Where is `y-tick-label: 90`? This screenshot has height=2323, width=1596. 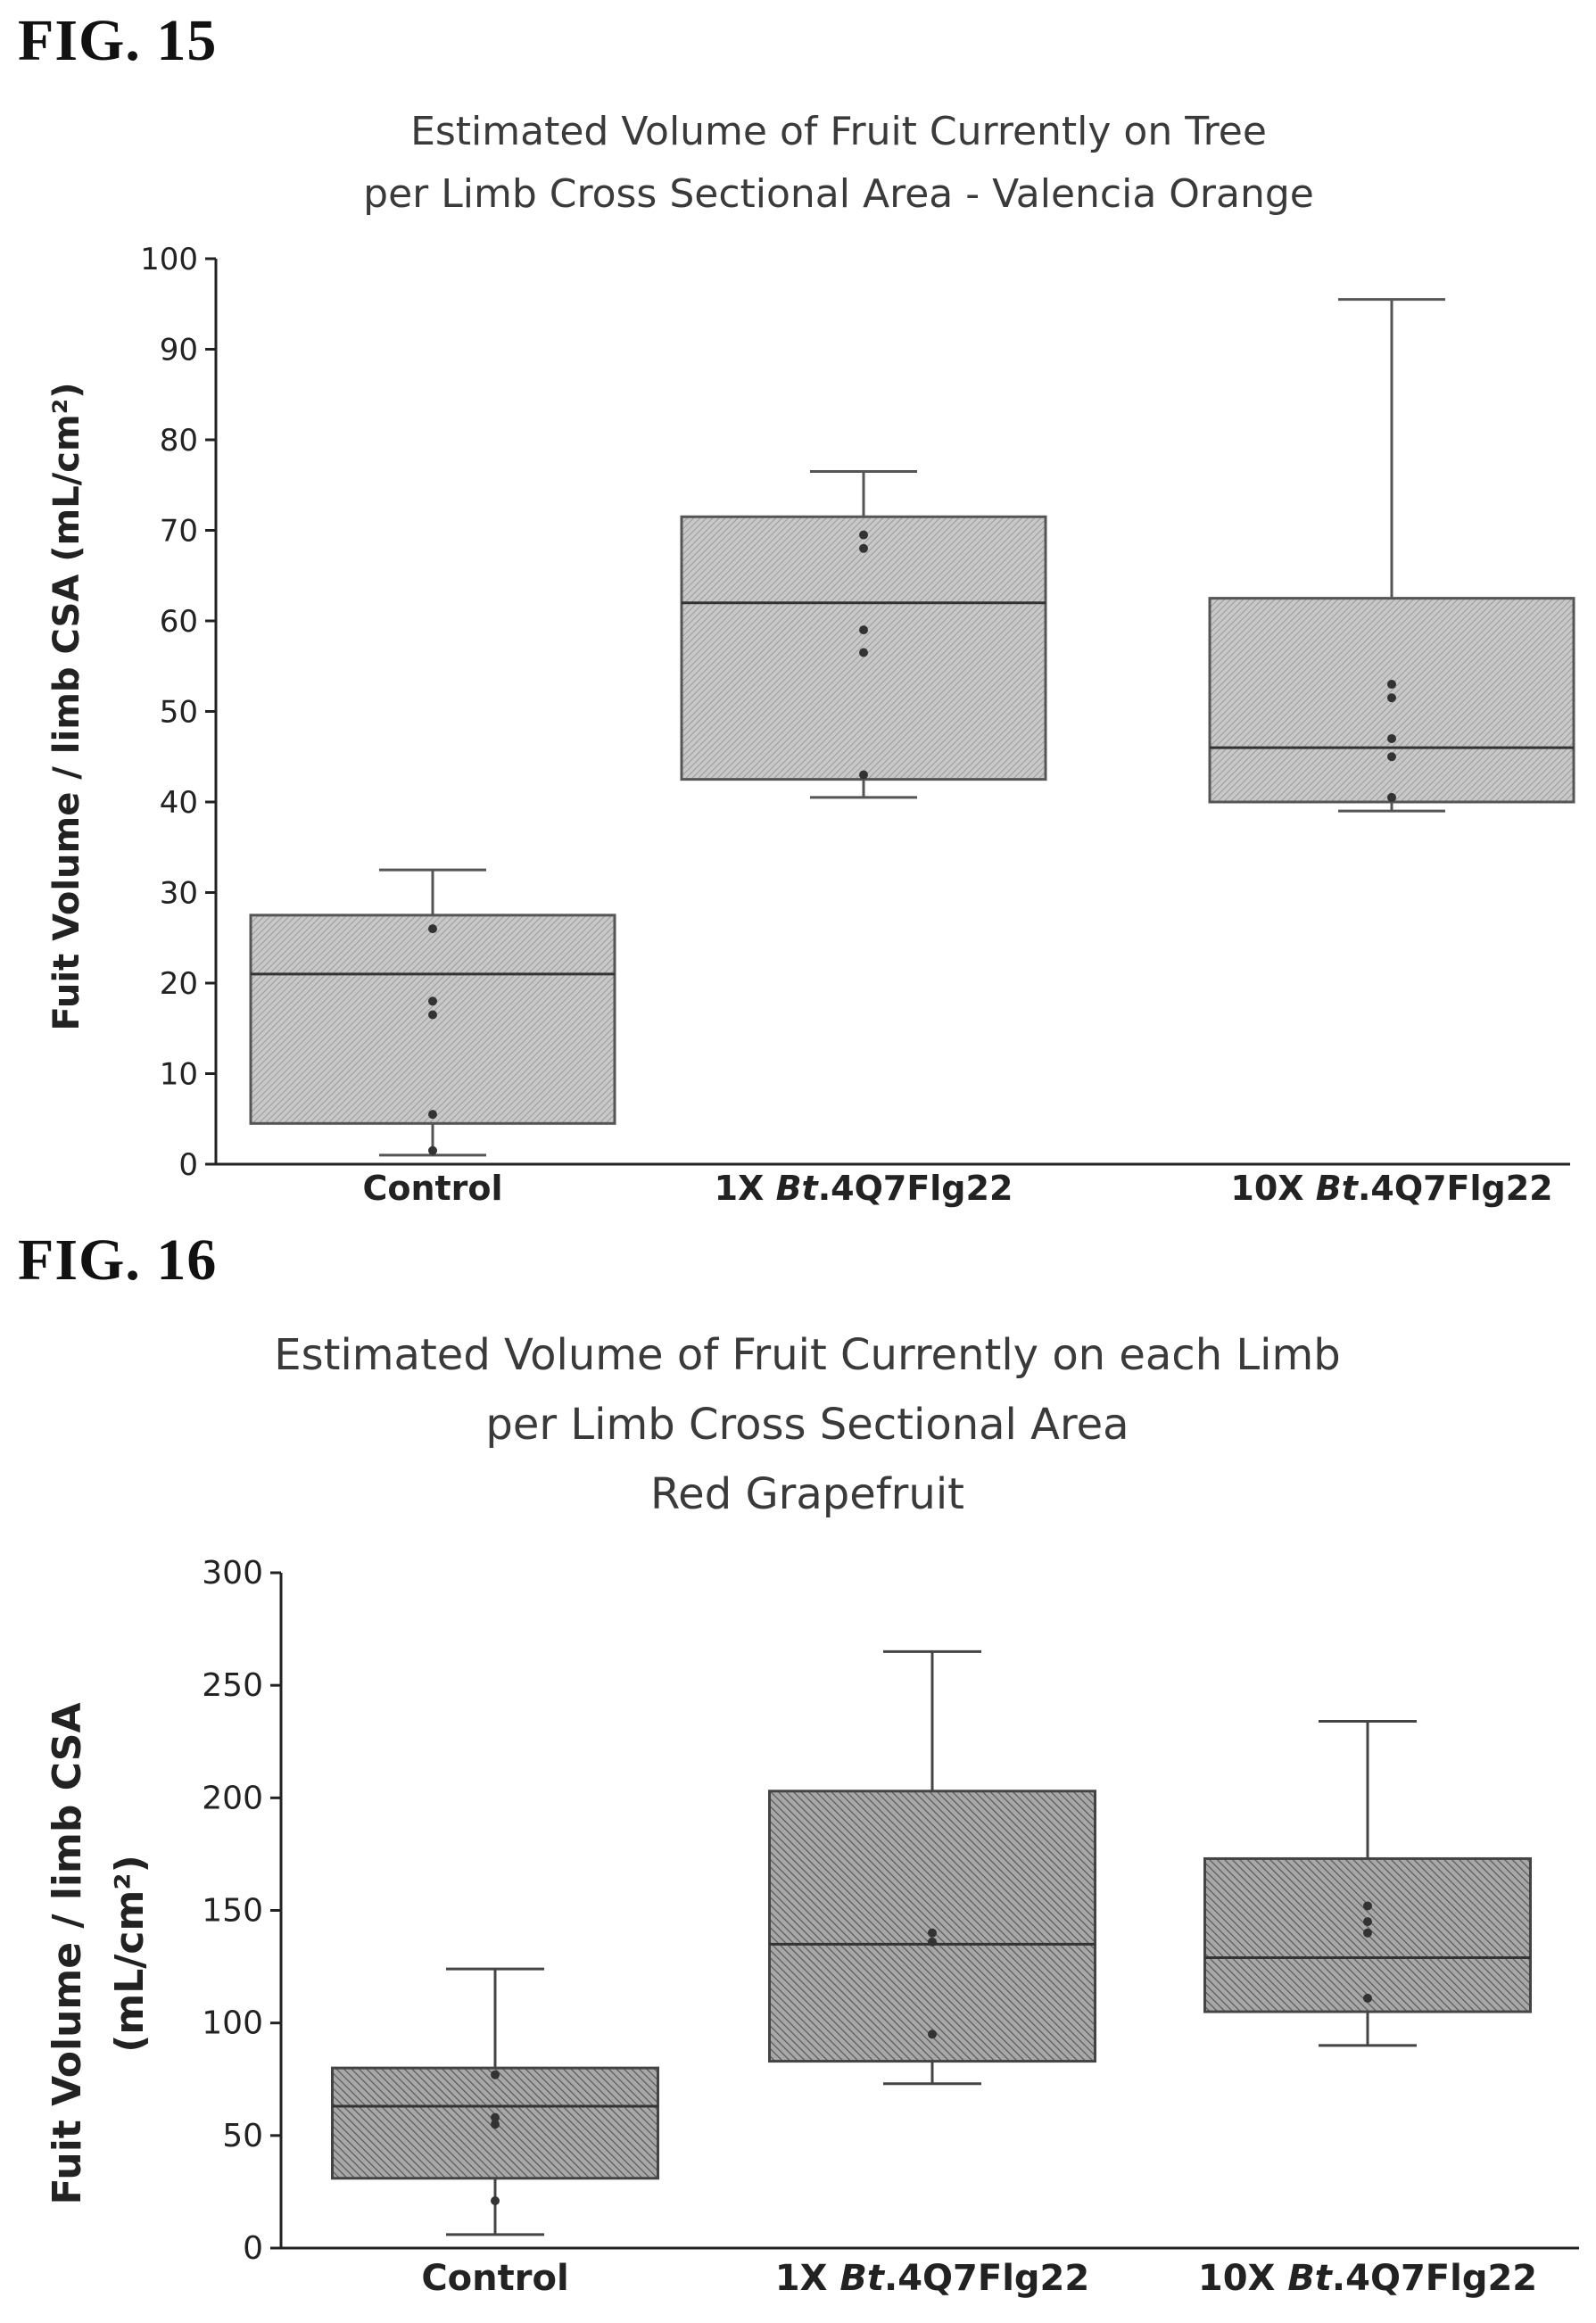
y-tick-label: 90 is located at coordinates (179, 350).